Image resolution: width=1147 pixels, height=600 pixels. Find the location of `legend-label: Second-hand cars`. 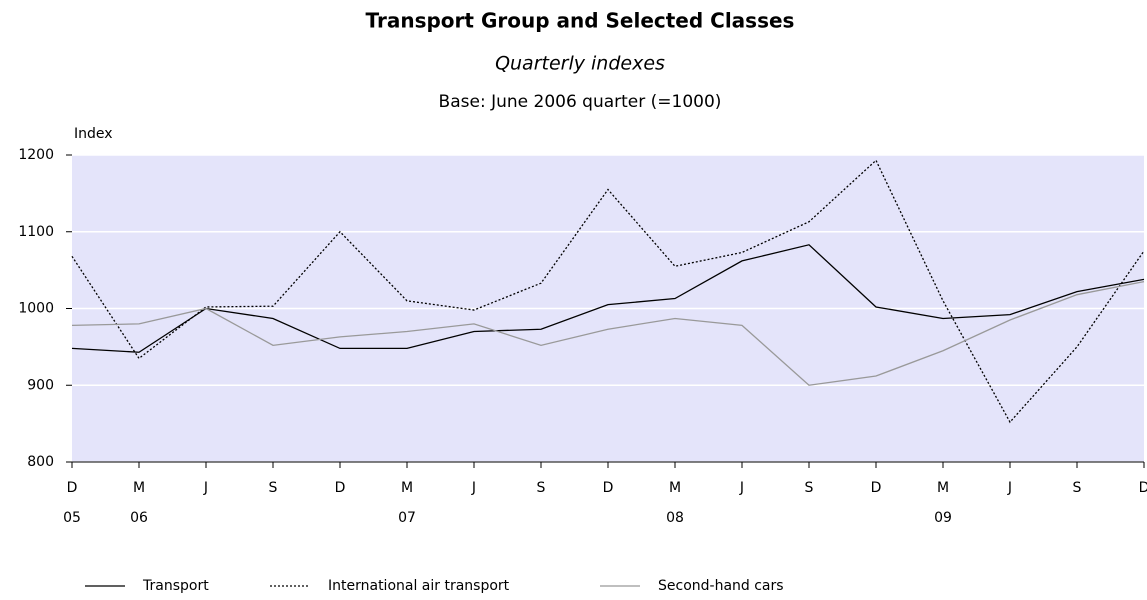

legend-label: Second-hand cars is located at coordinates (721, 586).